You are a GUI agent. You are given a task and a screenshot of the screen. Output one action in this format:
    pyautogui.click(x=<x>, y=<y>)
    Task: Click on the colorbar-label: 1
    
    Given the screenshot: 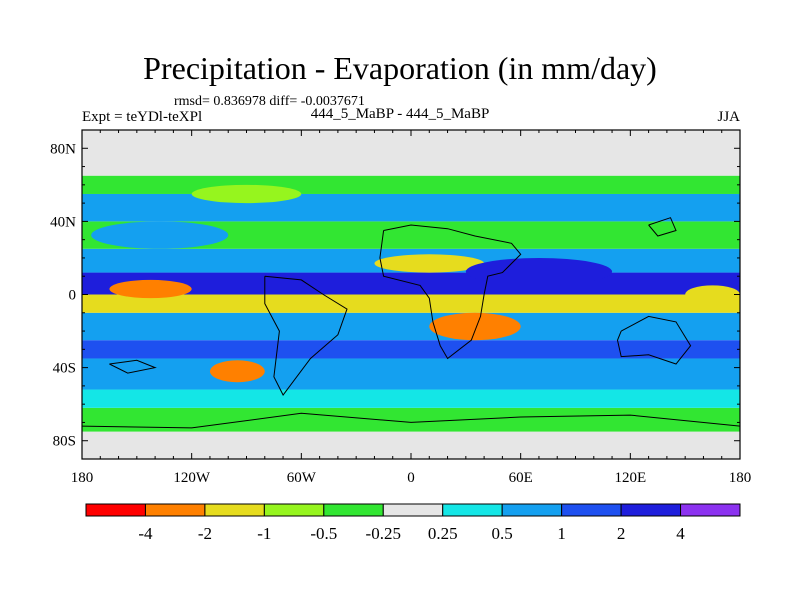 What is the action you would take?
    pyautogui.click(x=561, y=533)
    